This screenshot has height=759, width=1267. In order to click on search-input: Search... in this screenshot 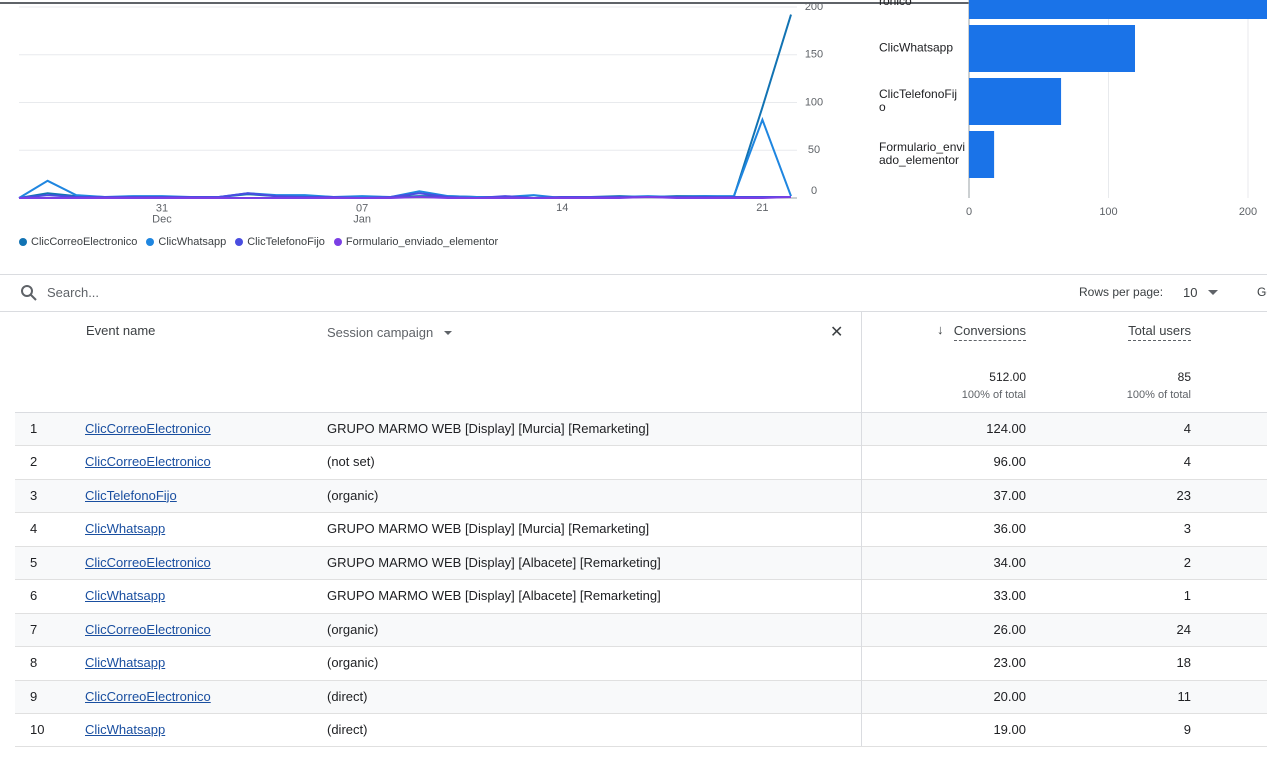, I will do `click(73, 292)`.